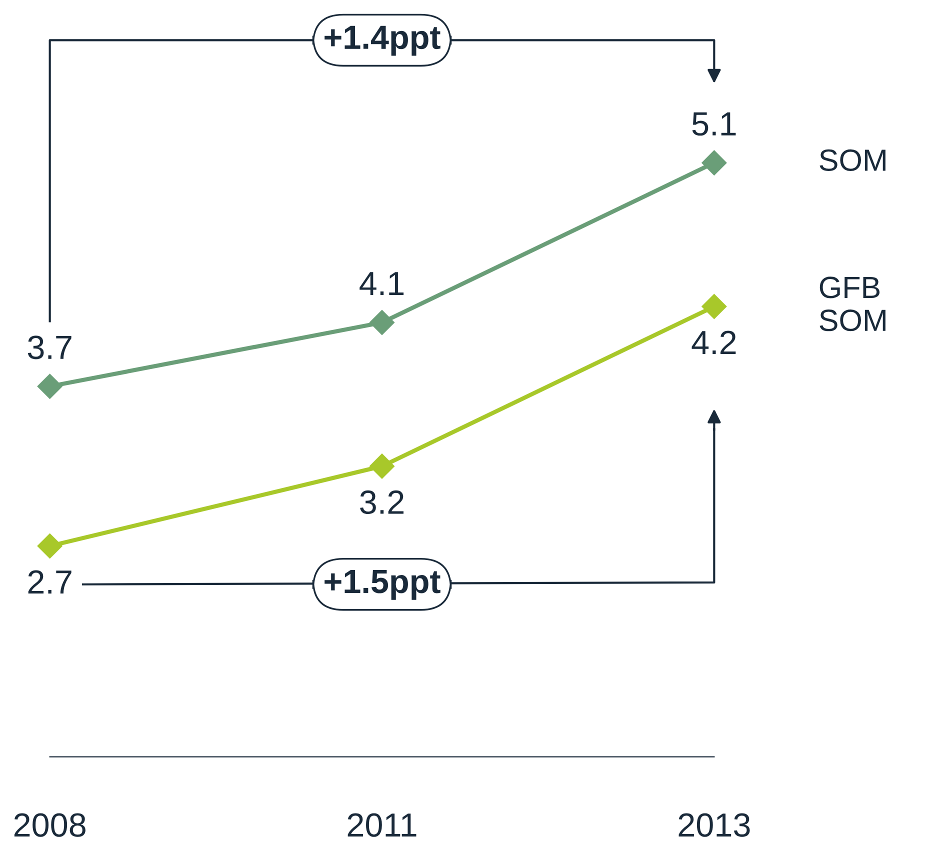 This screenshot has width=927, height=860. What do you see at coordinates (714, 342) in the screenshot?
I see `data-label: 4.2` at bounding box center [714, 342].